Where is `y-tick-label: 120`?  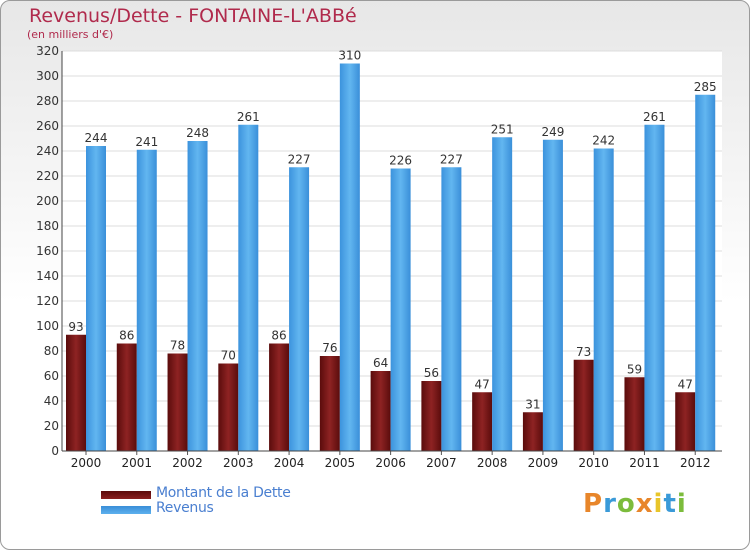
y-tick-label: 120 is located at coordinates (47, 301).